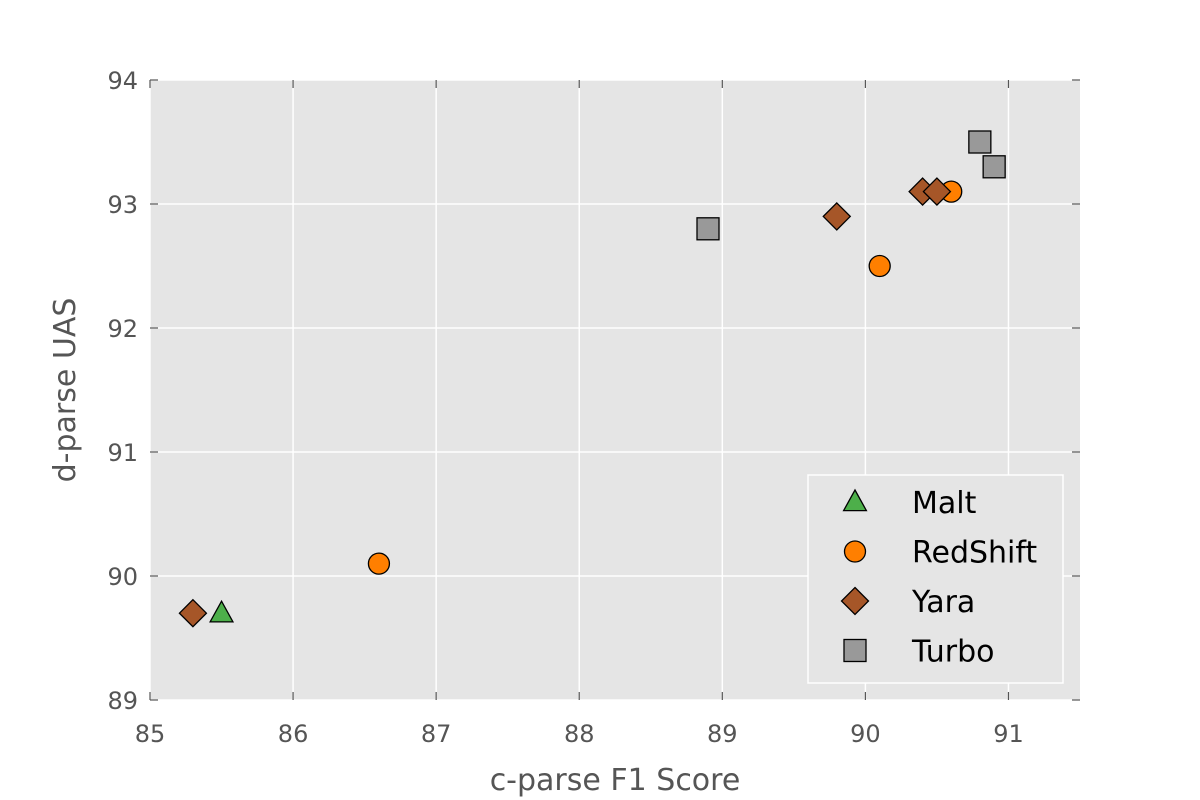 This screenshot has height=800, width=1200. What do you see at coordinates (122, 329) in the screenshot?
I see `y-tick-label: 92` at bounding box center [122, 329].